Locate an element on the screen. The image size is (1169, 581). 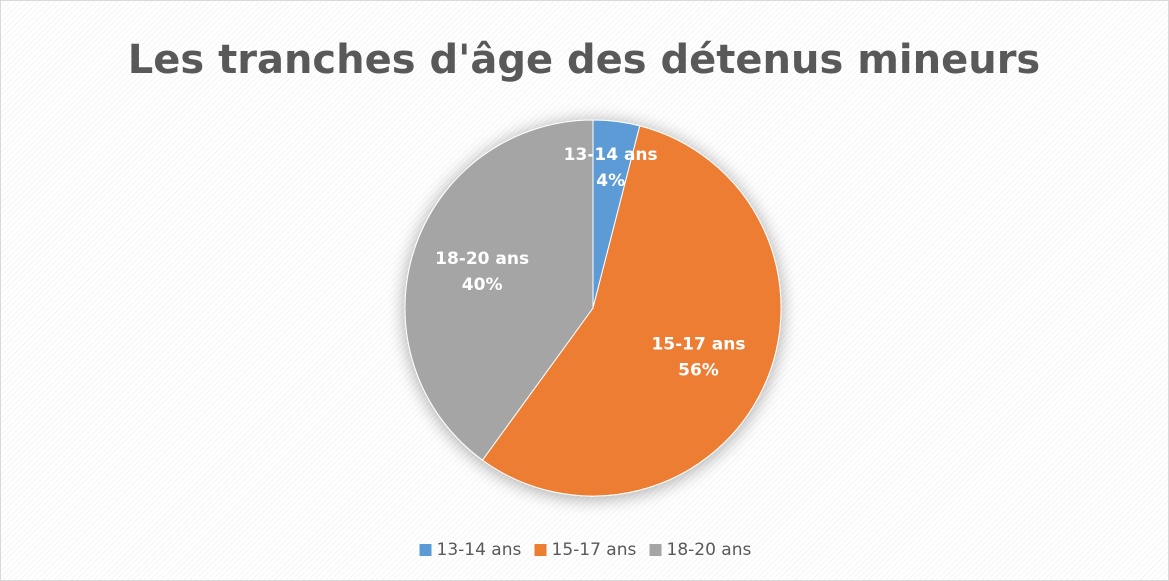
data-label-value: 4% is located at coordinates (610, 181).